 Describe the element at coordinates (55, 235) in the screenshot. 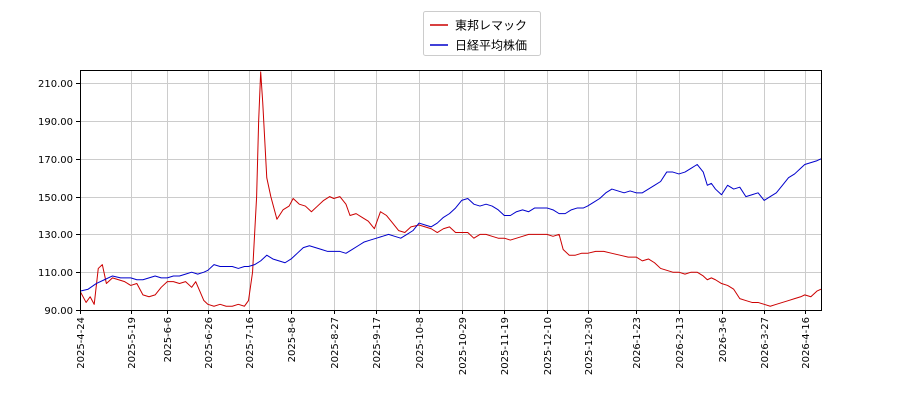

I see `y-tick-label: 130.00` at that location.